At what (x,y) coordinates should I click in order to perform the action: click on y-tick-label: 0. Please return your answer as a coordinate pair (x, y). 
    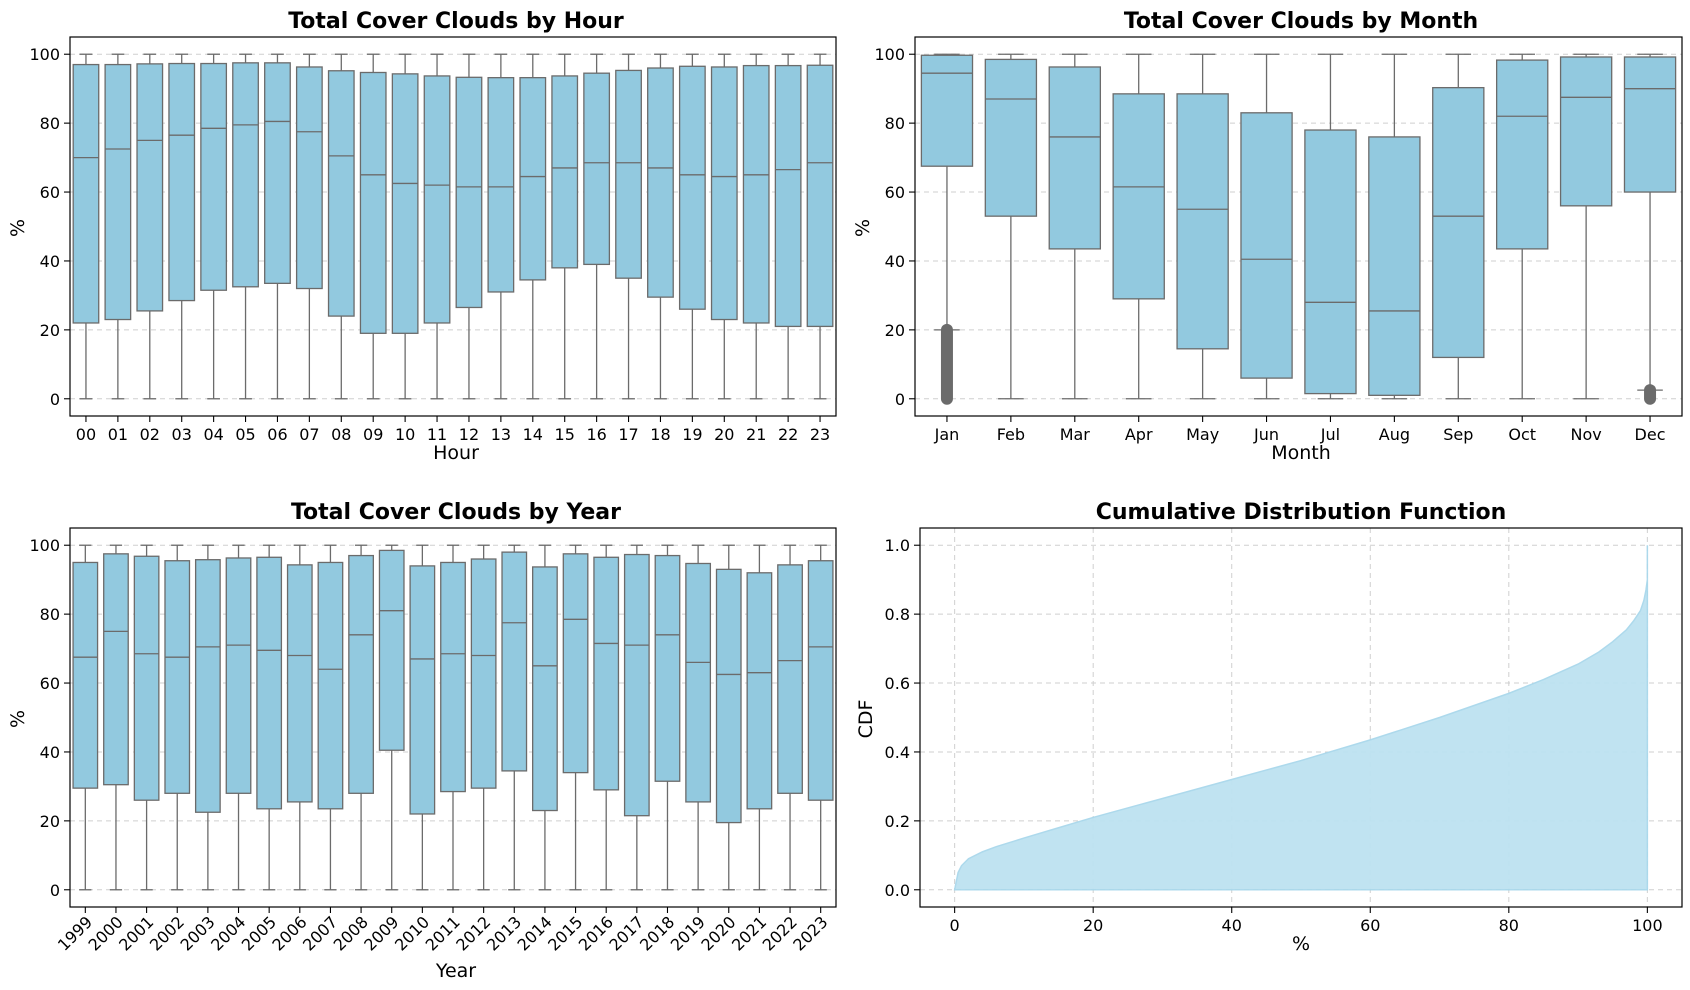
    Looking at the image, I should click on (900, 399).